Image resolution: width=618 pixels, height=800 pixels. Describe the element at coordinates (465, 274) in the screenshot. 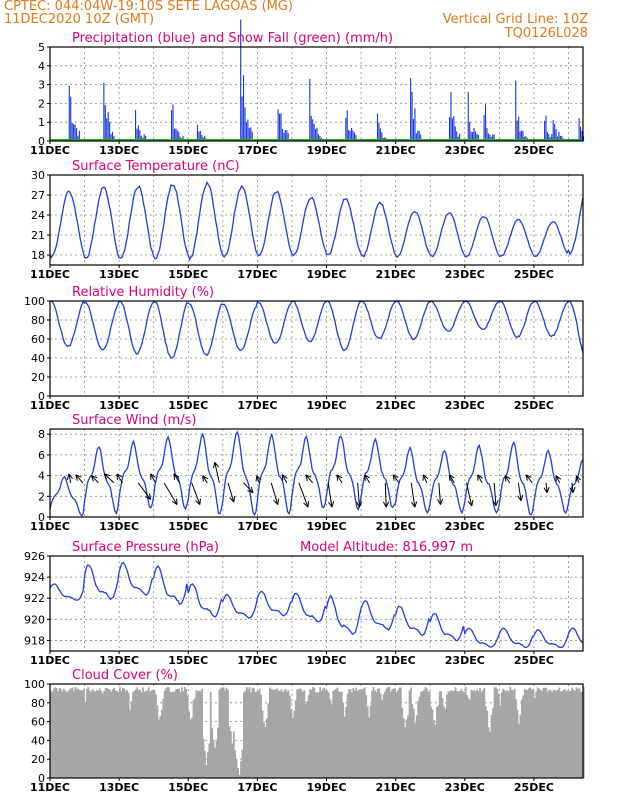

I see `x-tick-label: 23DEC` at that location.